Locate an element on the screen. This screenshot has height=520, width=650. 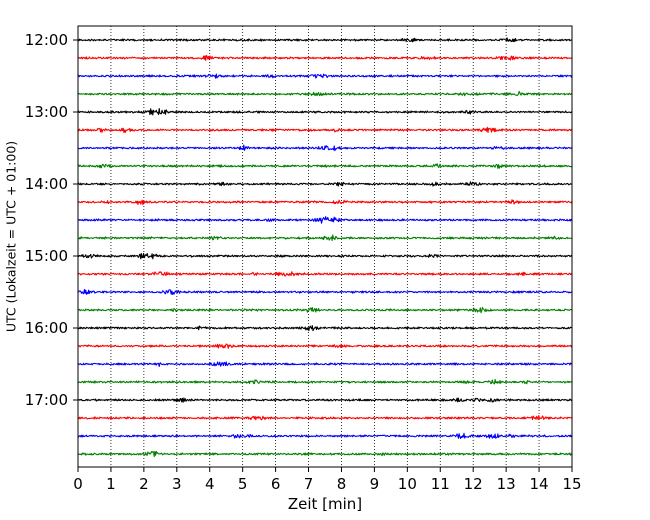
x-axis-ticks: 0 1 2 3 4 5 6 7 8 9 10 11 12 13 14 15 is located at coordinates (327, 480).